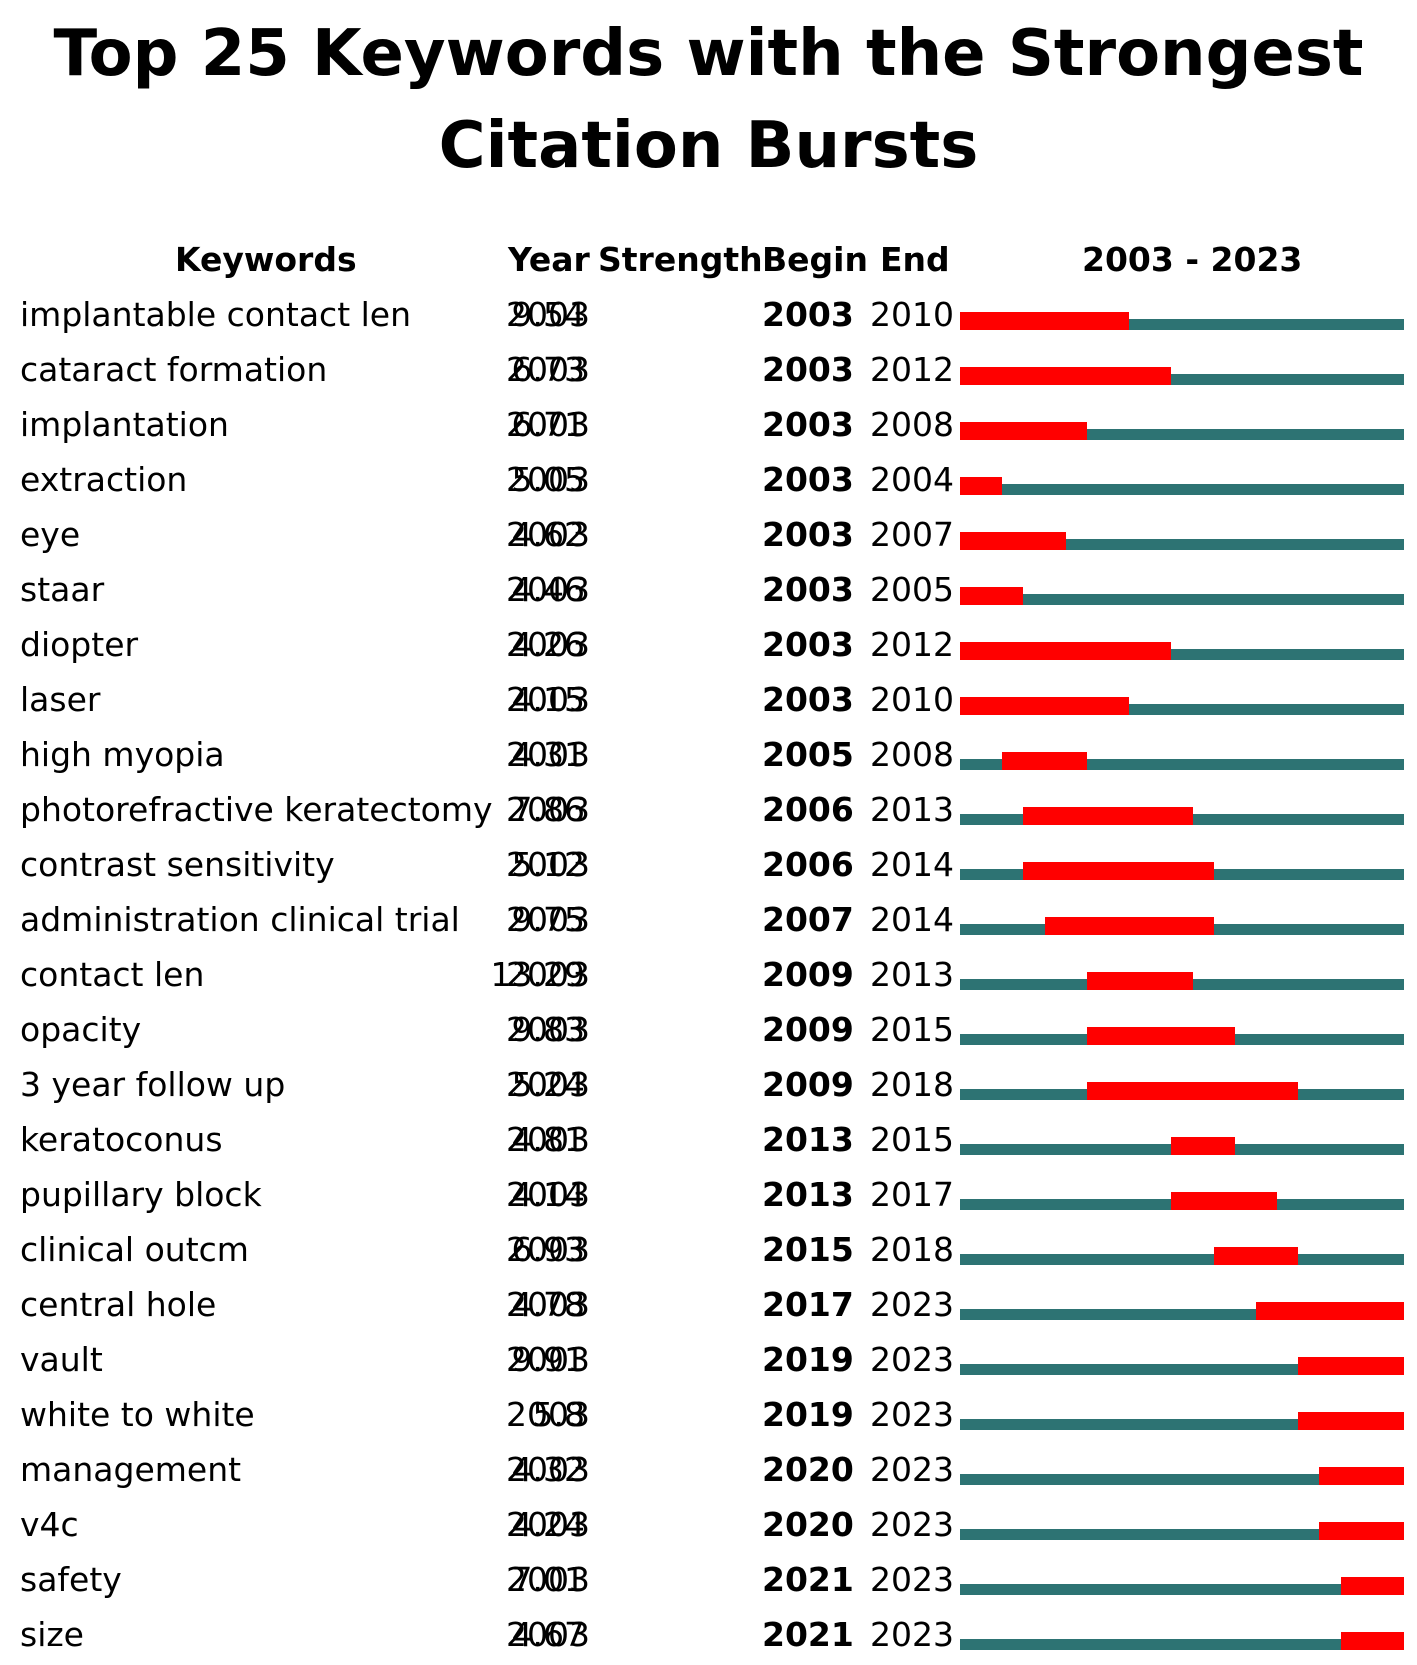 The width and height of the screenshot is (1417, 1665). What do you see at coordinates (808, 864) in the screenshot?
I see `begin-value: 2006` at bounding box center [808, 864].